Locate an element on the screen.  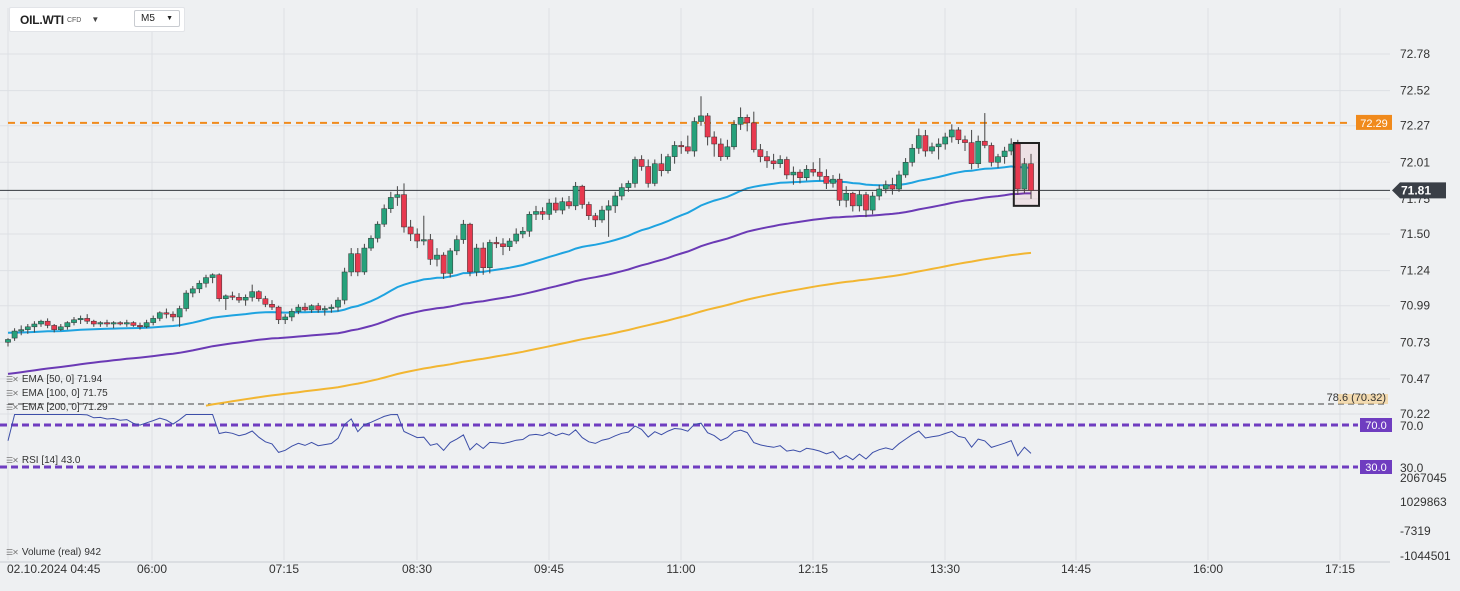
time-tick-label: 12:15 is located at coordinates (813, 569).